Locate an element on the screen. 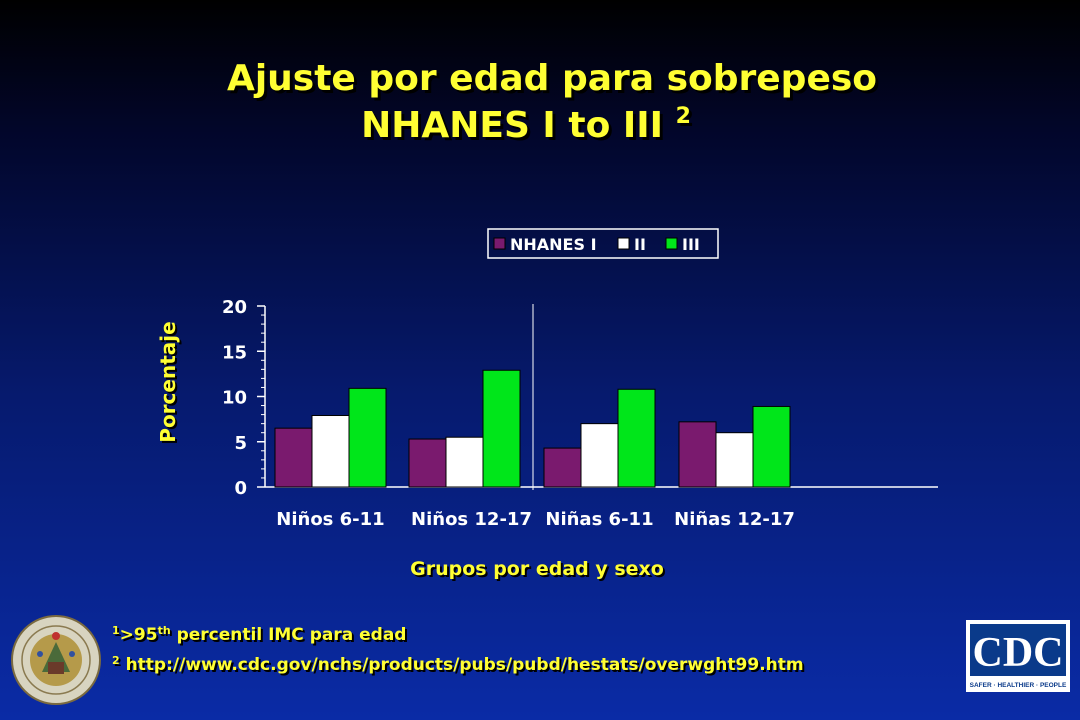 The image size is (1080, 720). slide-title-line2: NHANES I to III 2 is located at coordinates (533, 125).